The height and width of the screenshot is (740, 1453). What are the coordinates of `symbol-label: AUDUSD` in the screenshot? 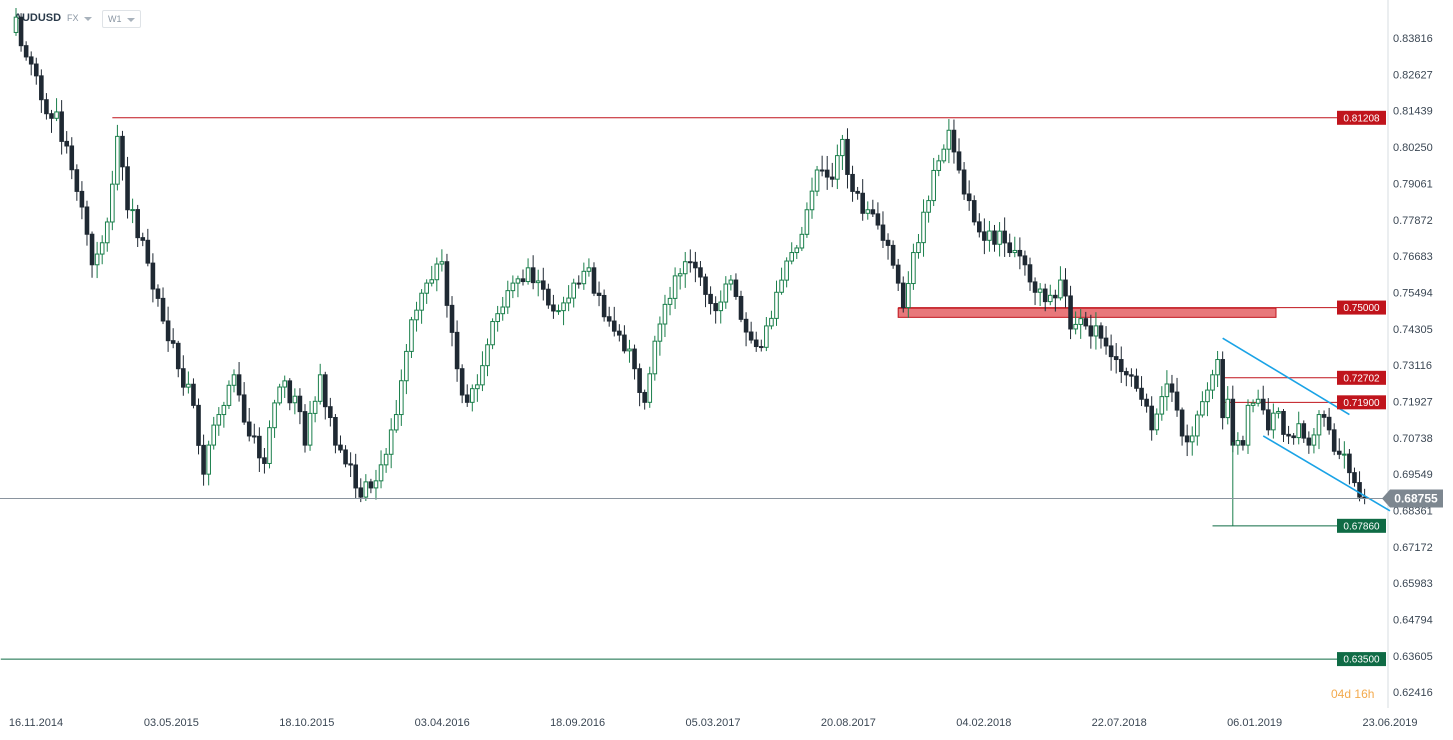 It's located at (38, 18).